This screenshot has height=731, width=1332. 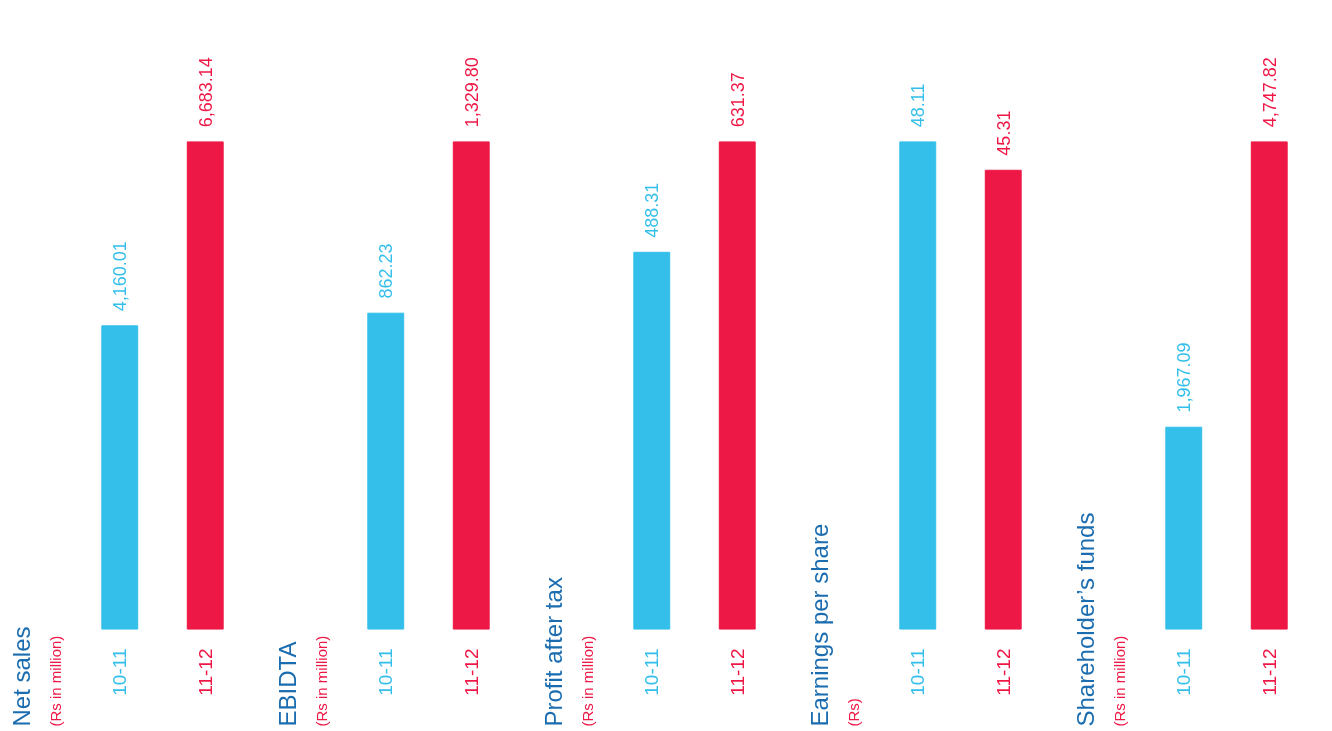 I want to click on data-label: 862.23, so click(x=386, y=271).